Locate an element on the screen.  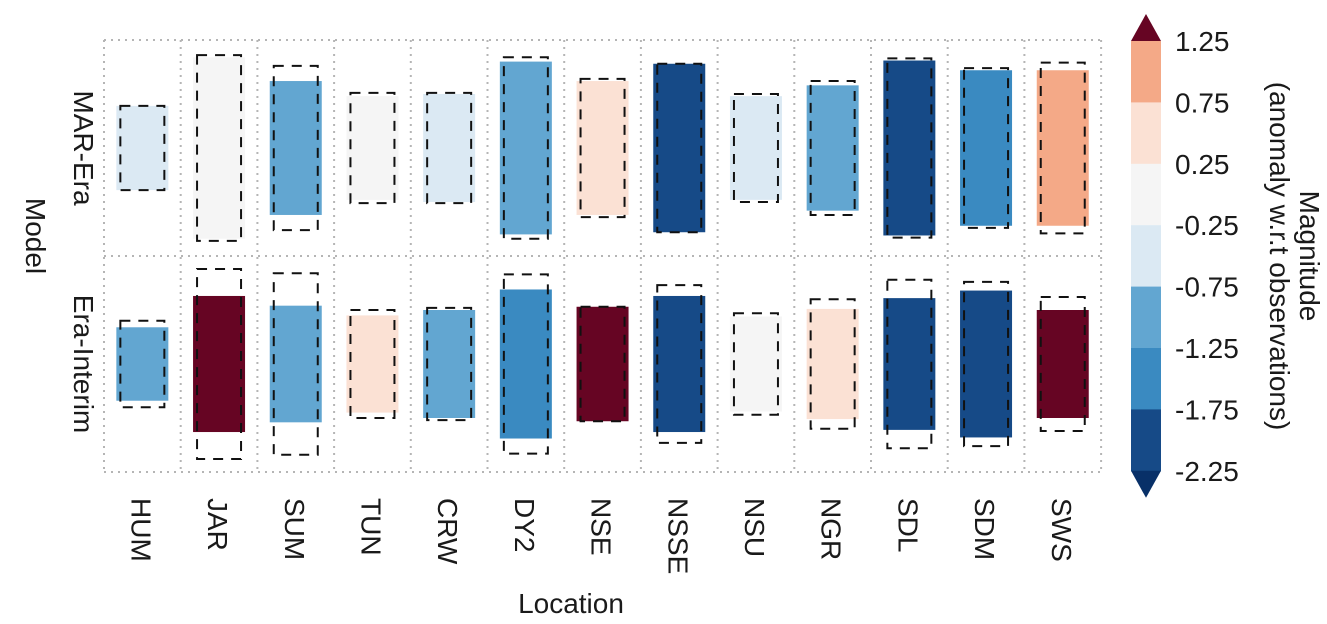
colorbar-extend-min is located at coordinates (1146, 484).